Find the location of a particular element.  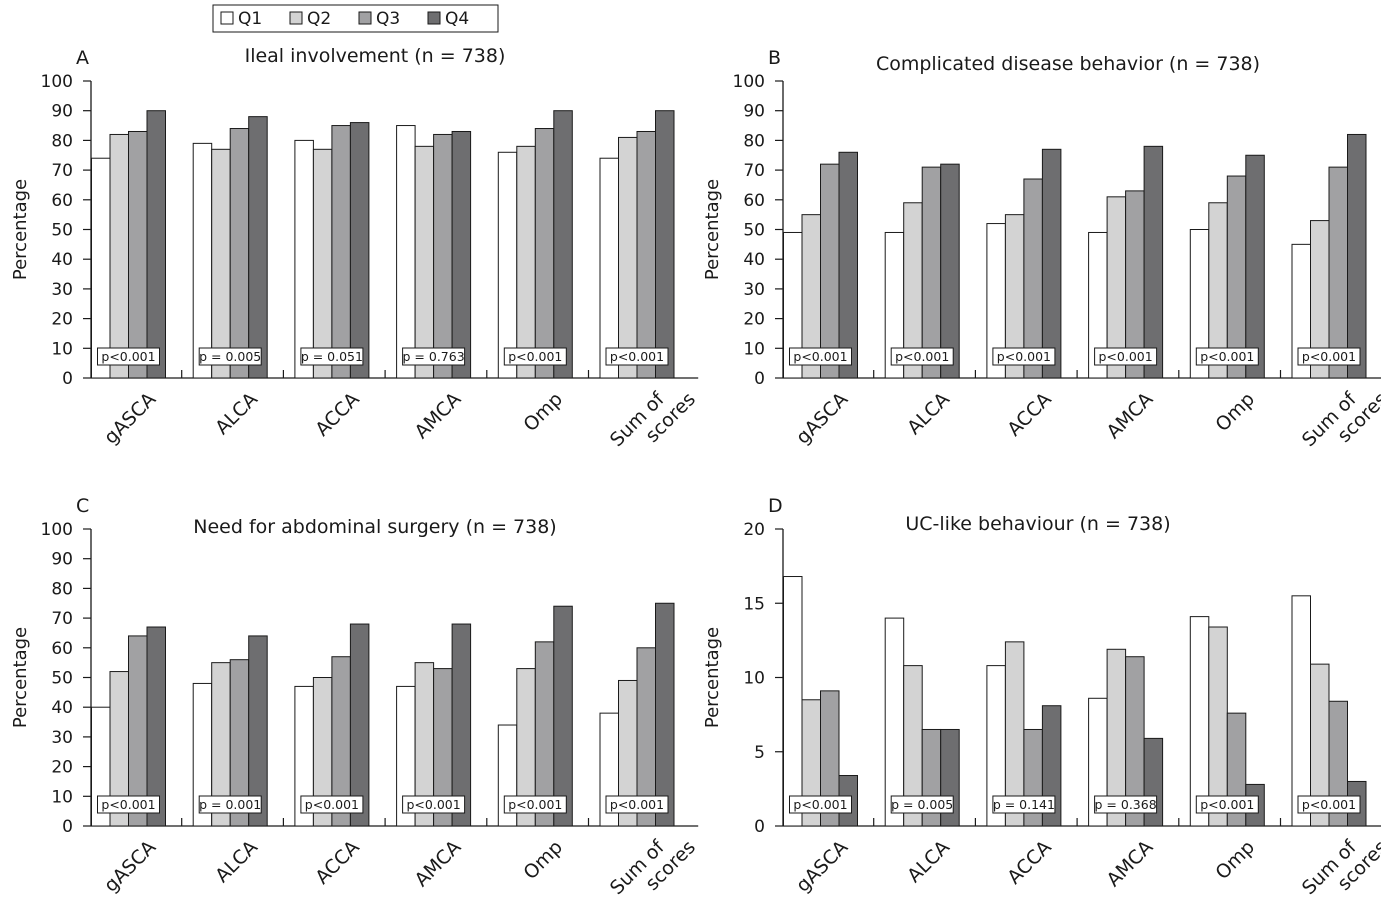

bar-q4-amca is located at coordinates (461, 725).